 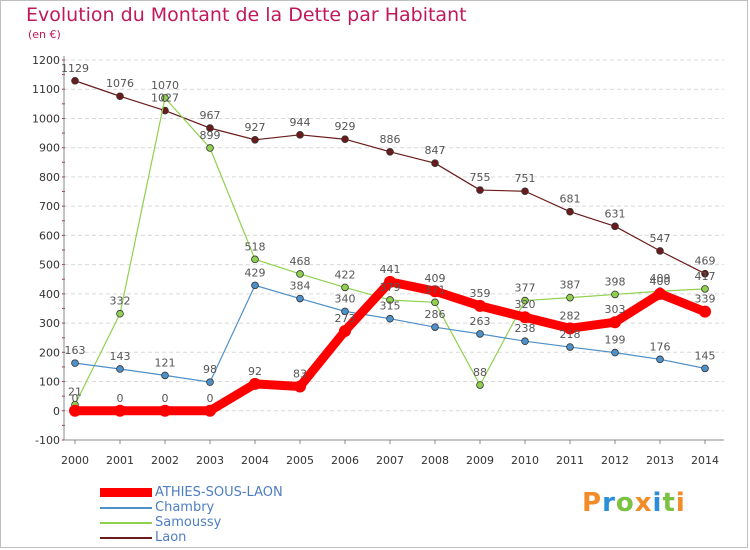 What do you see at coordinates (570, 199) in the screenshot?
I see `data-label: 681` at bounding box center [570, 199].